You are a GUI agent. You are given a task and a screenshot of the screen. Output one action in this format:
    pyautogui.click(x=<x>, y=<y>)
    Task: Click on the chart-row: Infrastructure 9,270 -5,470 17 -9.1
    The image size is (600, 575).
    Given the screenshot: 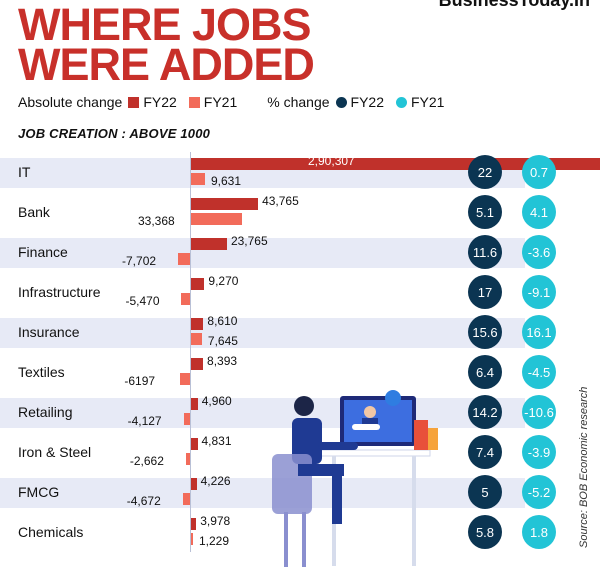 What is the action you would take?
    pyautogui.click(x=300, y=292)
    